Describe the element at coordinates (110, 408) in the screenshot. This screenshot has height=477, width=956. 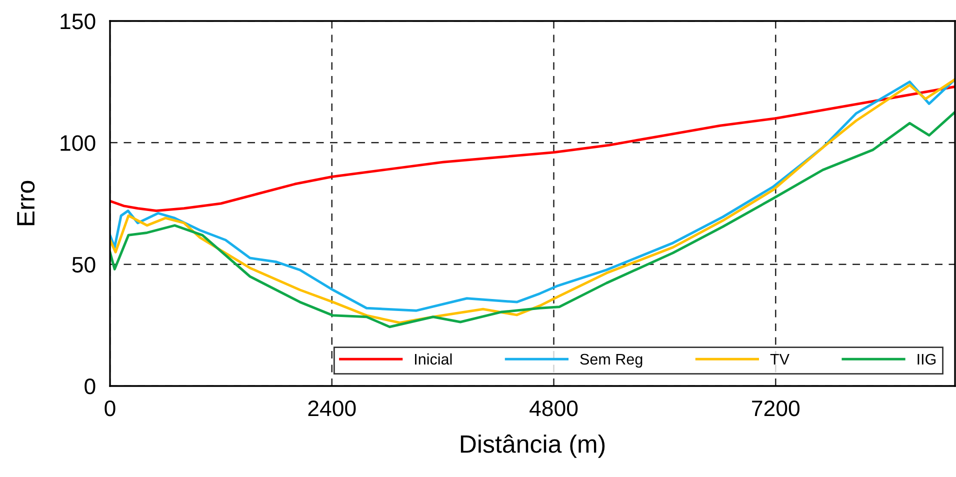
I see `x-tick-label: 0` at that location.